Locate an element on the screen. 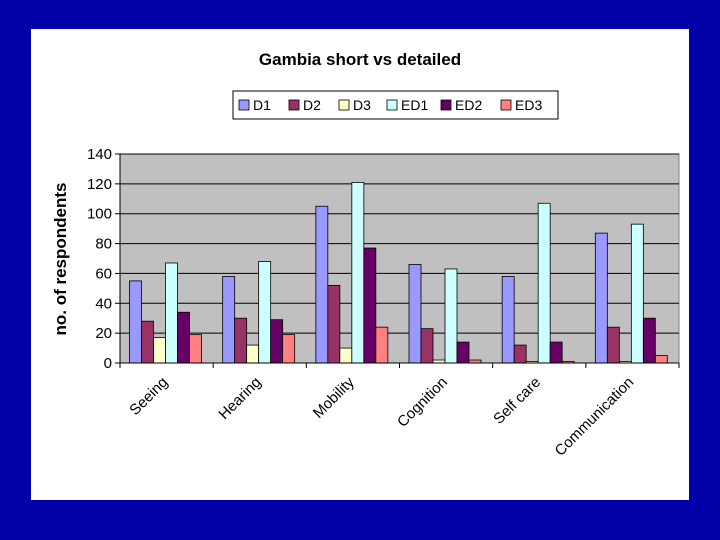 This screenshot has height=540, width=720. legend-swatch-ed2 is located at coordinates (446, 105).